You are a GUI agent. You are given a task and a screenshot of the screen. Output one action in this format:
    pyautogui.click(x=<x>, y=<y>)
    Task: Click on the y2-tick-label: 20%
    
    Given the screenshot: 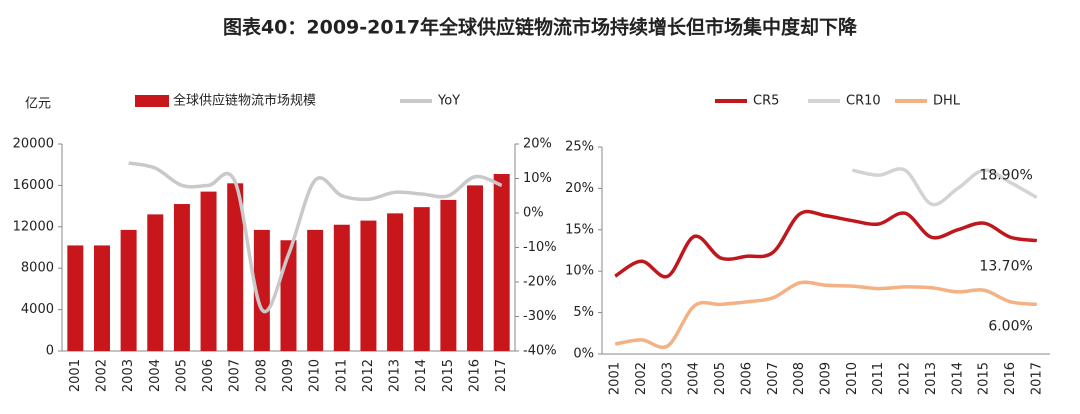 What is the action you would take?
    pyautogui.click(x=537, y=144)
    